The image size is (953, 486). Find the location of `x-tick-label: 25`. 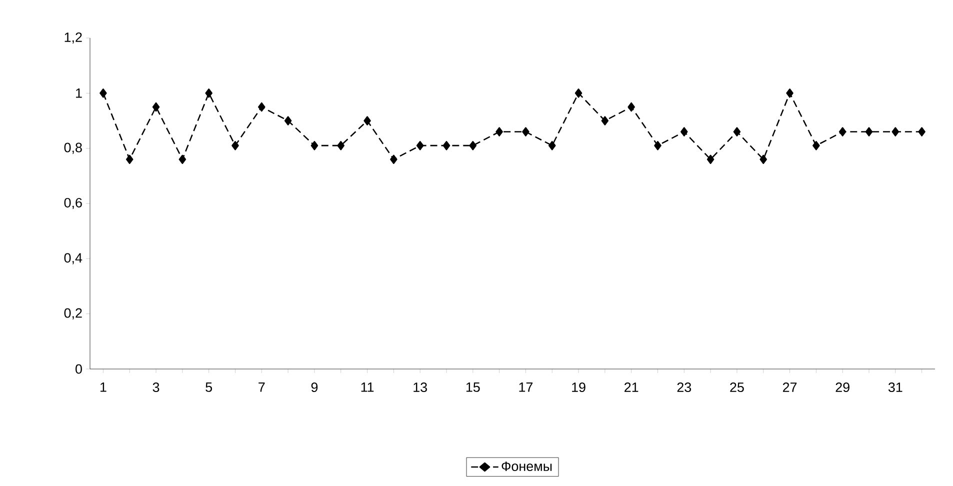

x-tick-label: 25 is located at coordinates (737, 387).